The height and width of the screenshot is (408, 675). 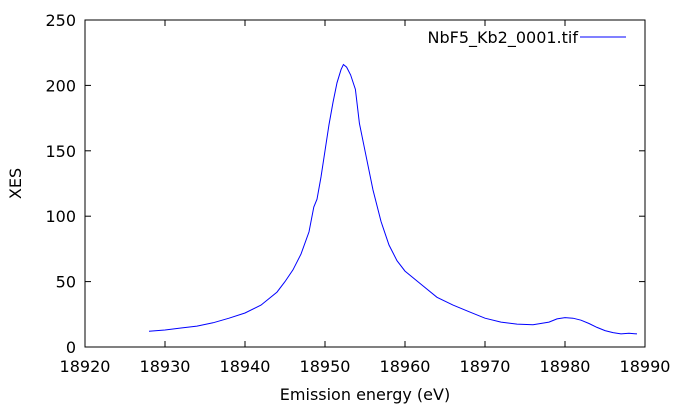 What do you see at coordinates (60, 85) in the screenshot?
I see `y-tick-label: 200` at bounding box center [60, 85].